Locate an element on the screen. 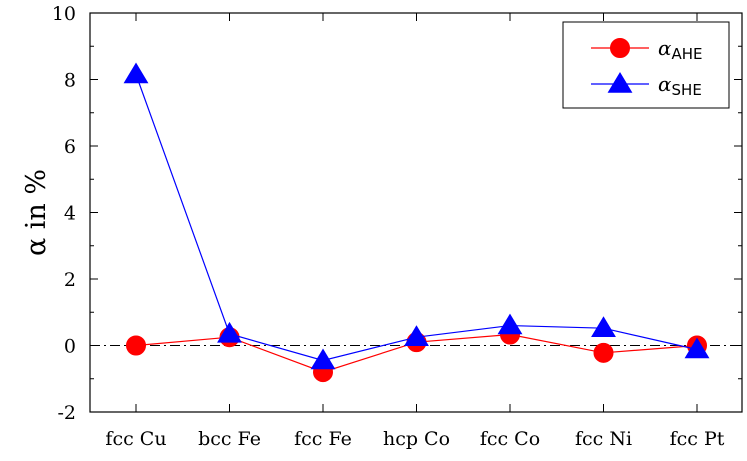 Image resolution: width=747 pixels, height=461 pixels. x-tick-label: fcc Ni is located at coordinates (603, 439).